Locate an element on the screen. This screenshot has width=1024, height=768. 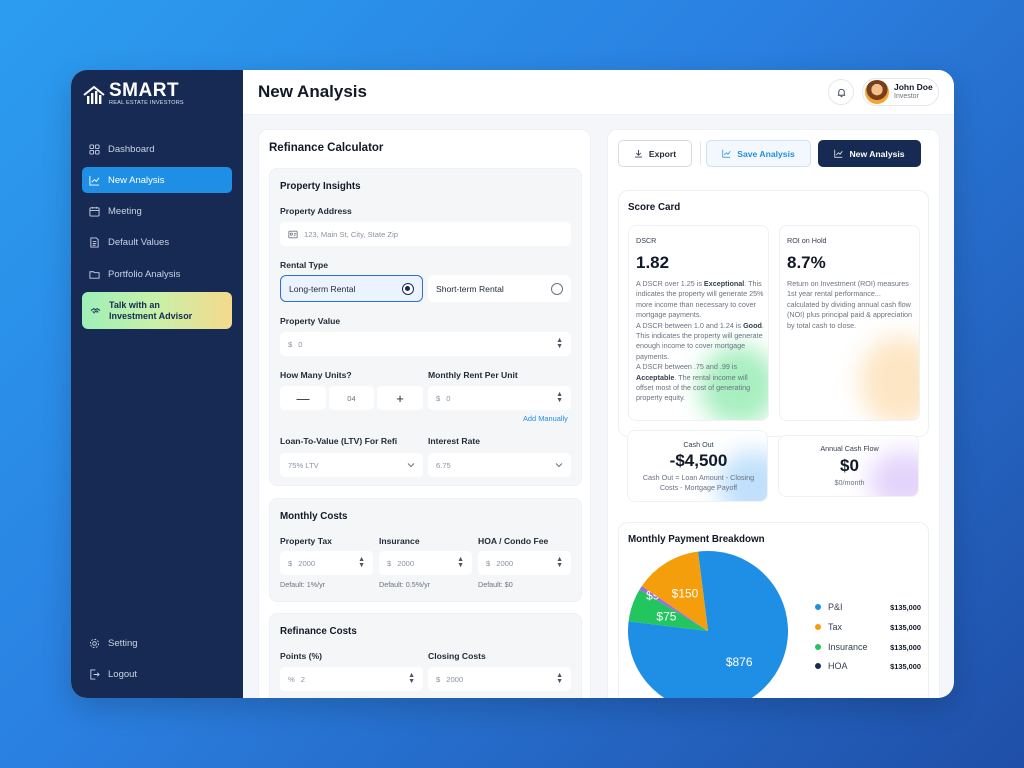
sidebar-bottom-nav: Setting Logout is located at coordinates (157, 661).